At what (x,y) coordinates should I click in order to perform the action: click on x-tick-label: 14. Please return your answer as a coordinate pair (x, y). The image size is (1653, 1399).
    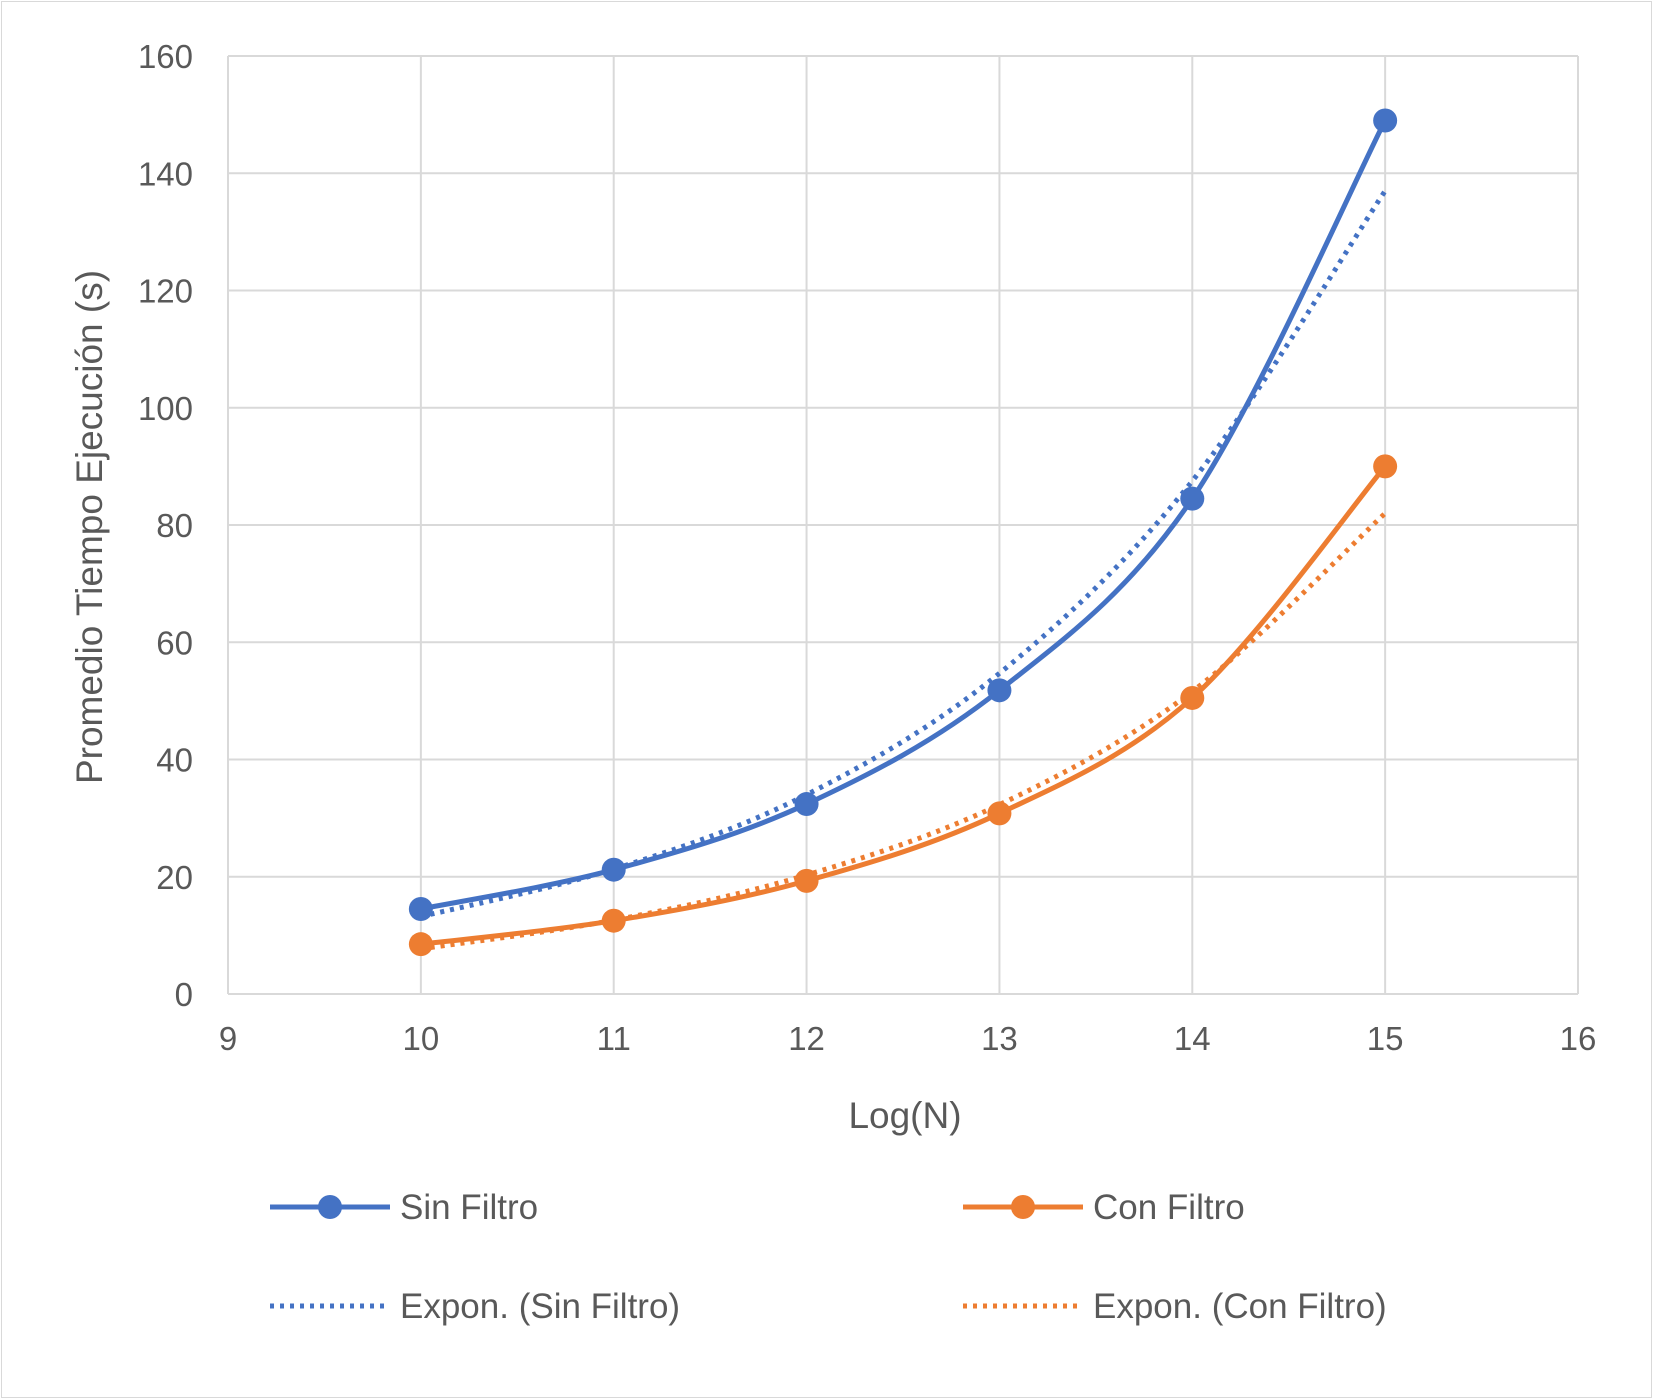
    Looking at the image, I should click on (1192, 1038).